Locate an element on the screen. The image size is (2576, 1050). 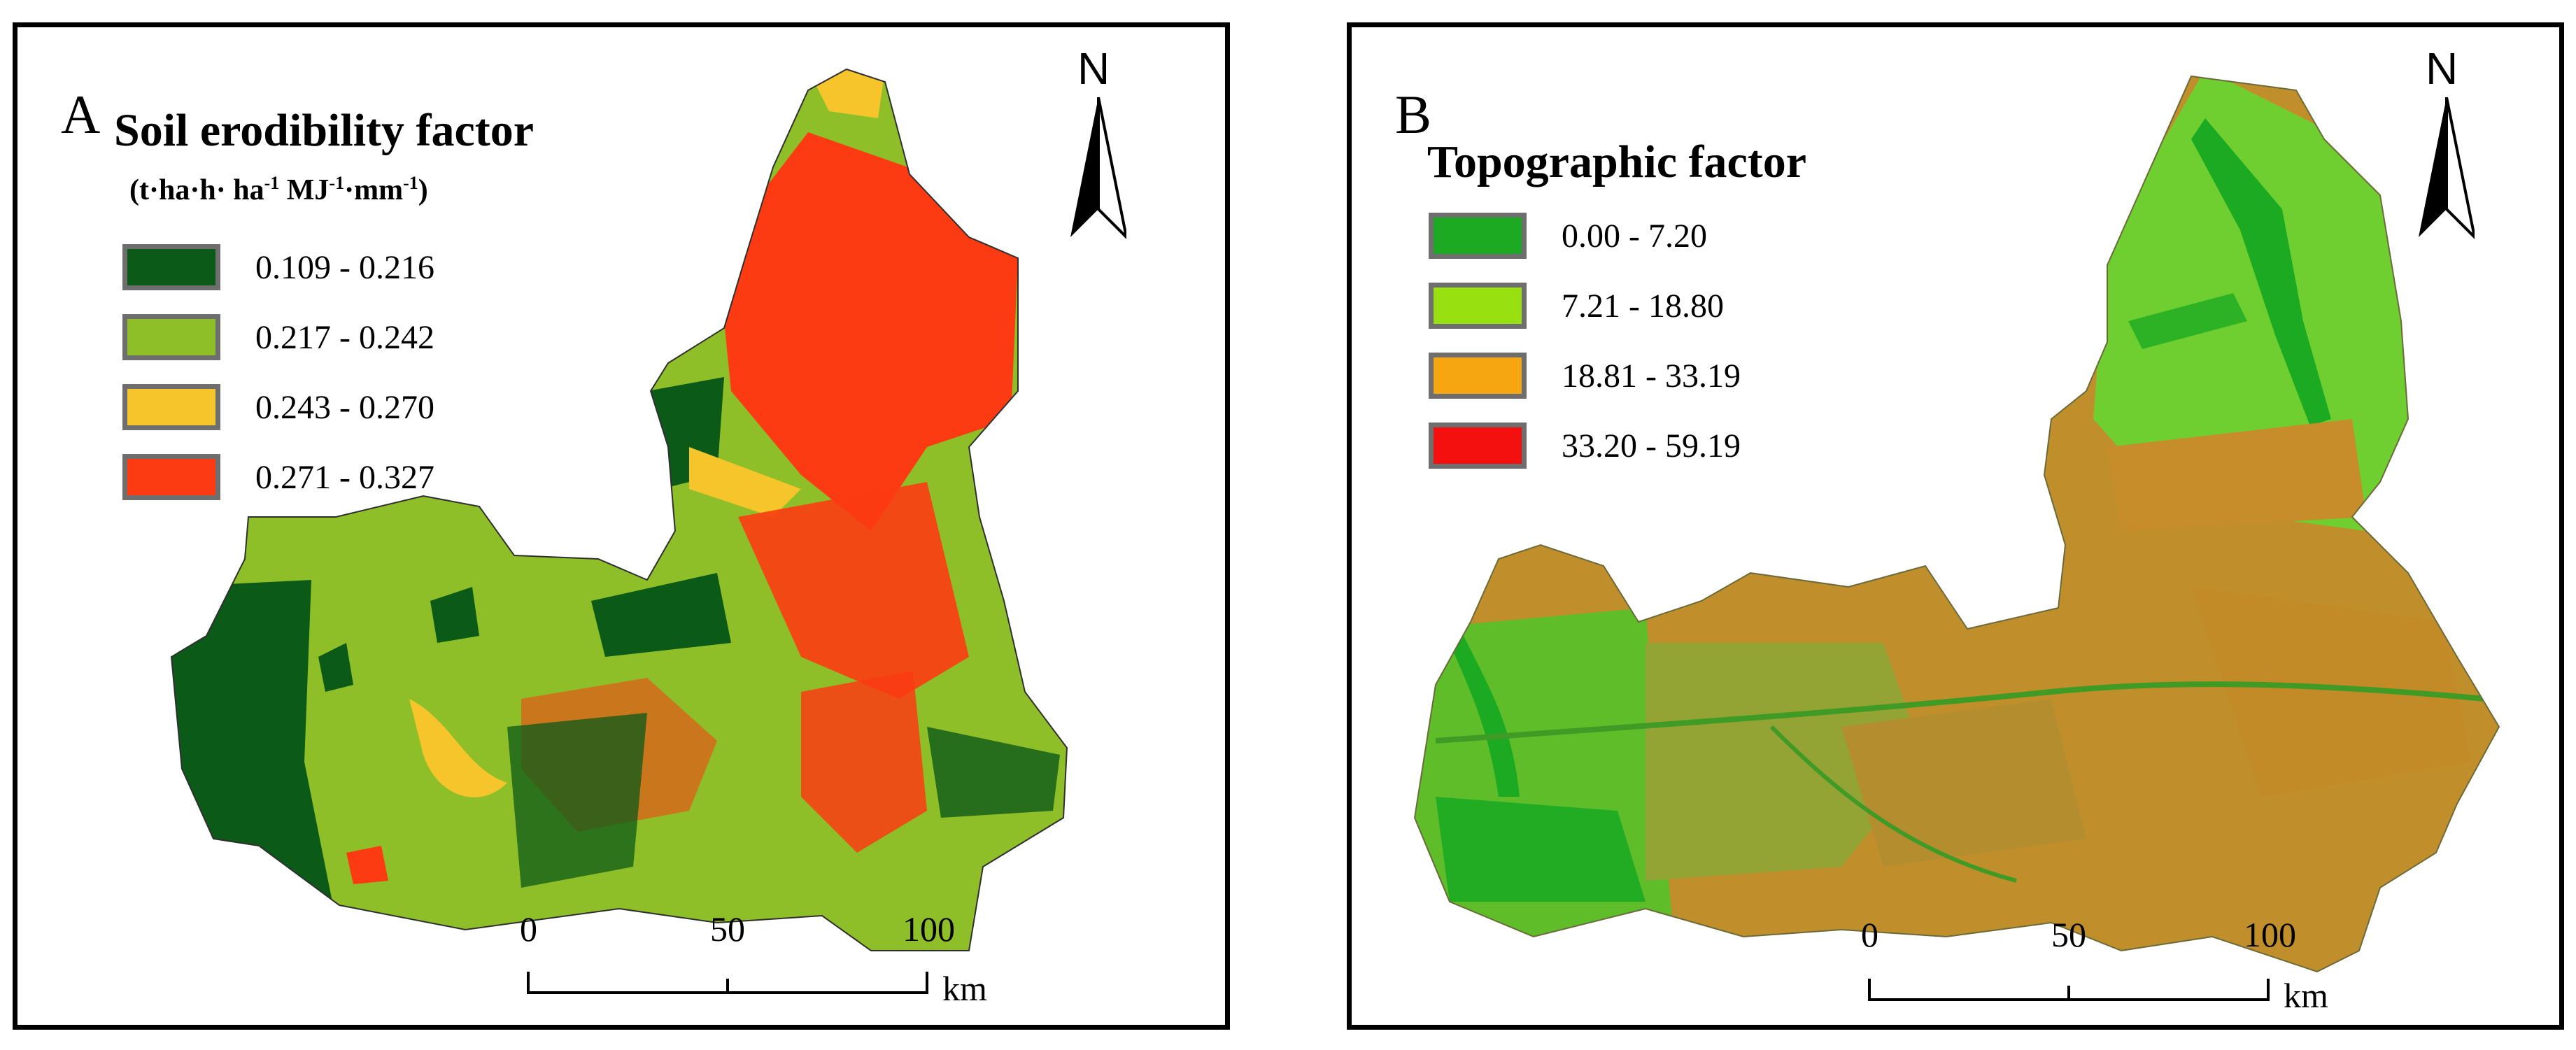
legend-item: 7.21 - 18.80 is located at coordinates (1645, 312).